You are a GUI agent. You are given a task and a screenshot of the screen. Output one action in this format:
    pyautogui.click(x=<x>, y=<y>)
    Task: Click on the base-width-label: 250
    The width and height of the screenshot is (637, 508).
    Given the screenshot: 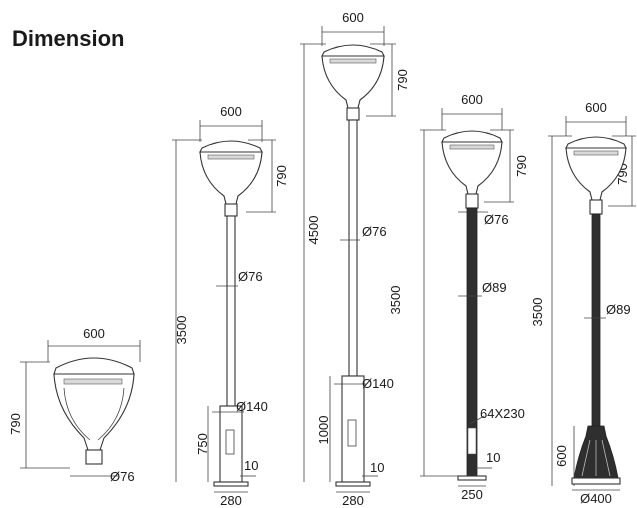 What is the action you would take?
    pyautogui.click(x=472, y=494)
    